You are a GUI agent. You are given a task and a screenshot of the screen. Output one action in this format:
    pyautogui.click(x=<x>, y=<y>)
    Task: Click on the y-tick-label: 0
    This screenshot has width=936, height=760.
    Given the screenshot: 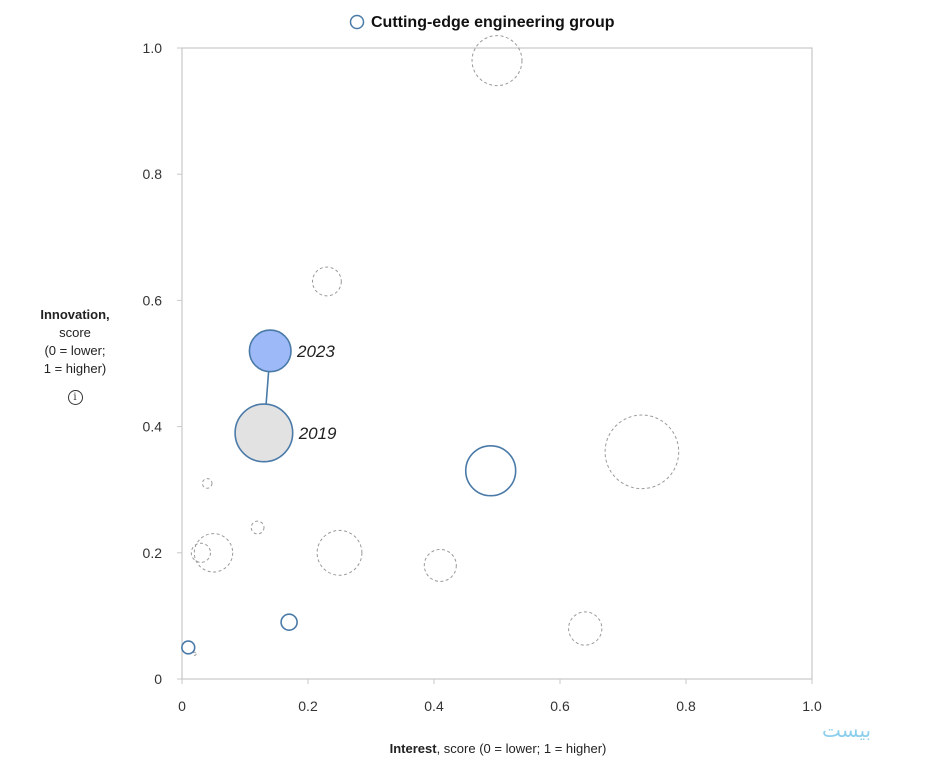 What is the action you would take?
    pyautogui.click(x=158, y=679)
    